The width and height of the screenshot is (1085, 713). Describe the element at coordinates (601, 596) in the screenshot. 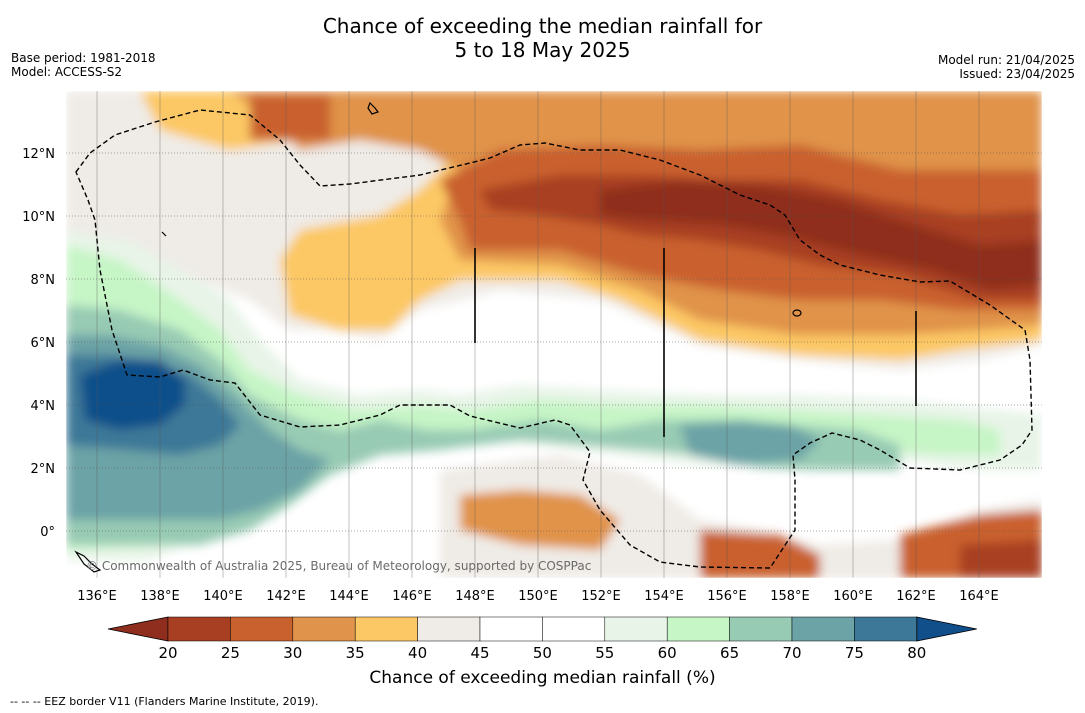

I see `lon-label: 152°E` at that location.